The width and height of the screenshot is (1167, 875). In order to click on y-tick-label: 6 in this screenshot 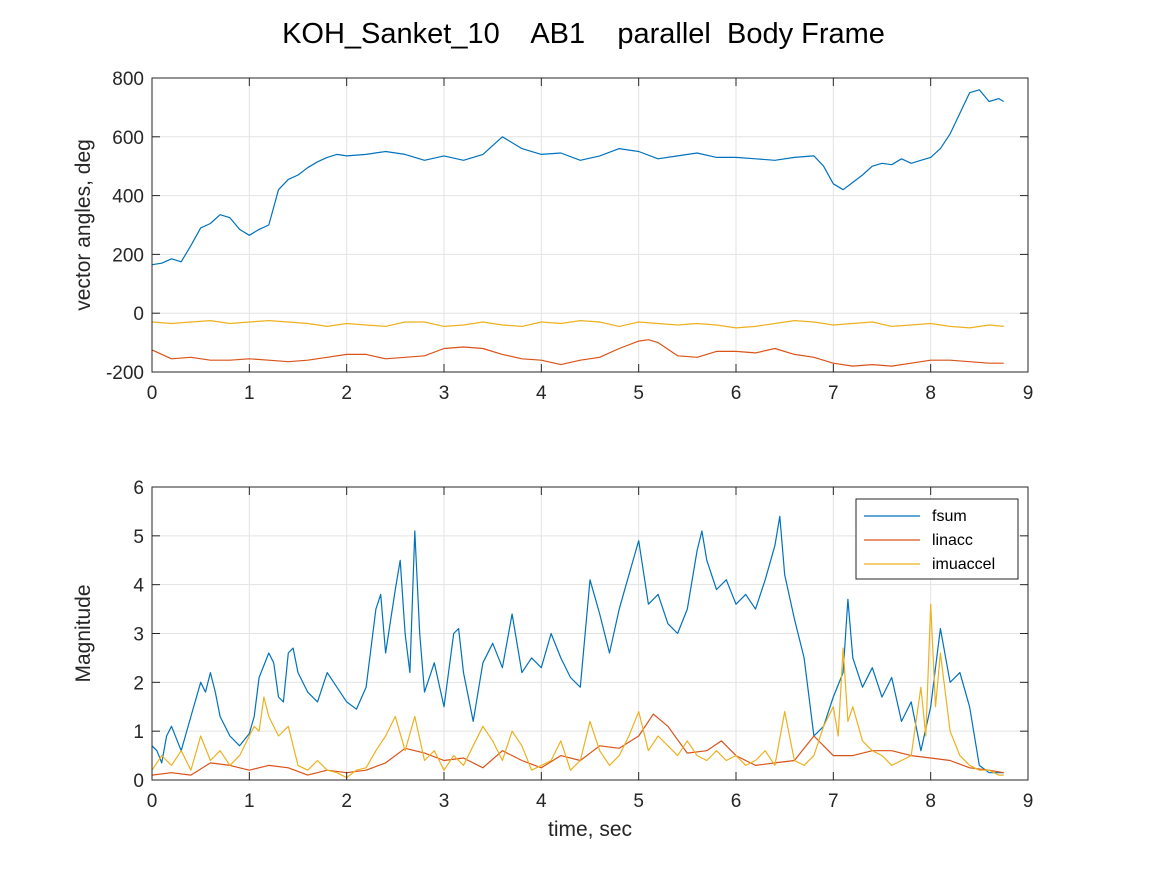, I will do `click(138, 488)`.